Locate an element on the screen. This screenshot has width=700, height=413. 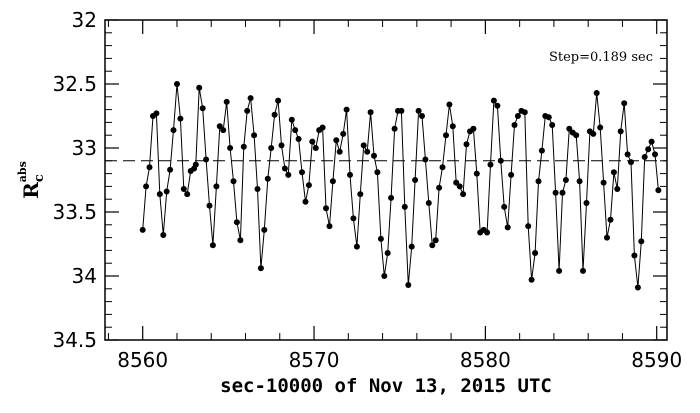
x-axis-label: sec-10000 of Nov 13, 2015 UTC is located at coordinates (386, 386).